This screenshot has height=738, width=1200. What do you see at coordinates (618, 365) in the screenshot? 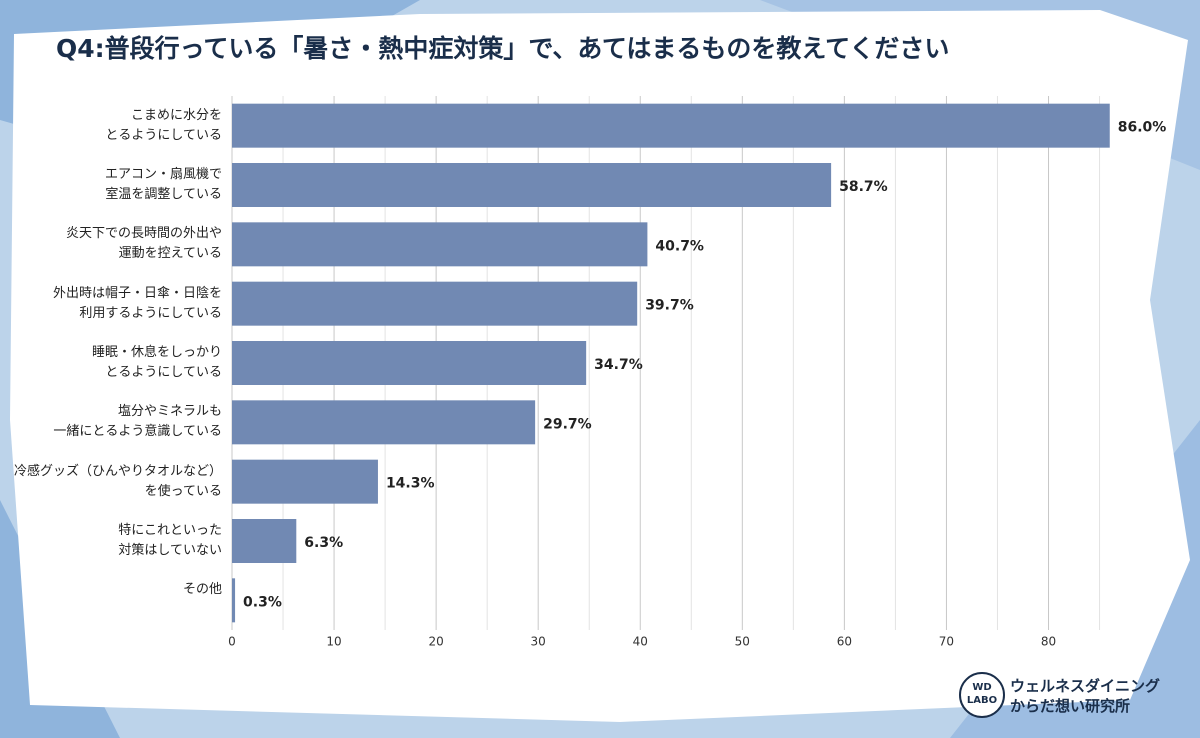
I see `value-label: 34.7%` at bounding box center [618, 365].